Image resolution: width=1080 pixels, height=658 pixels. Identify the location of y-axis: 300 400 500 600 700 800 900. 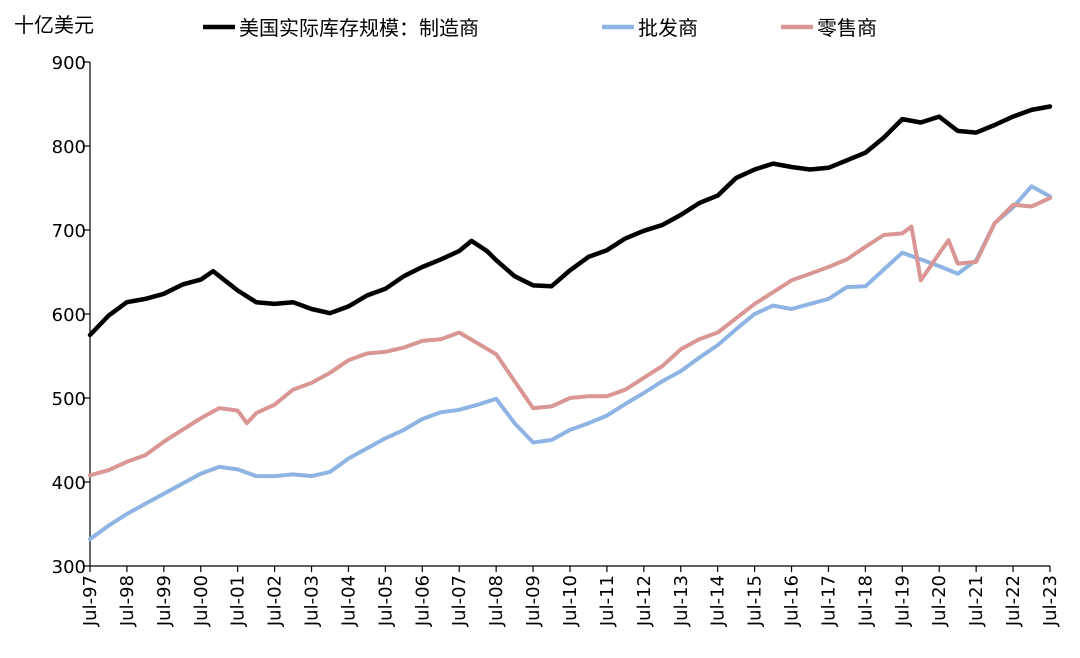
(71, 315).